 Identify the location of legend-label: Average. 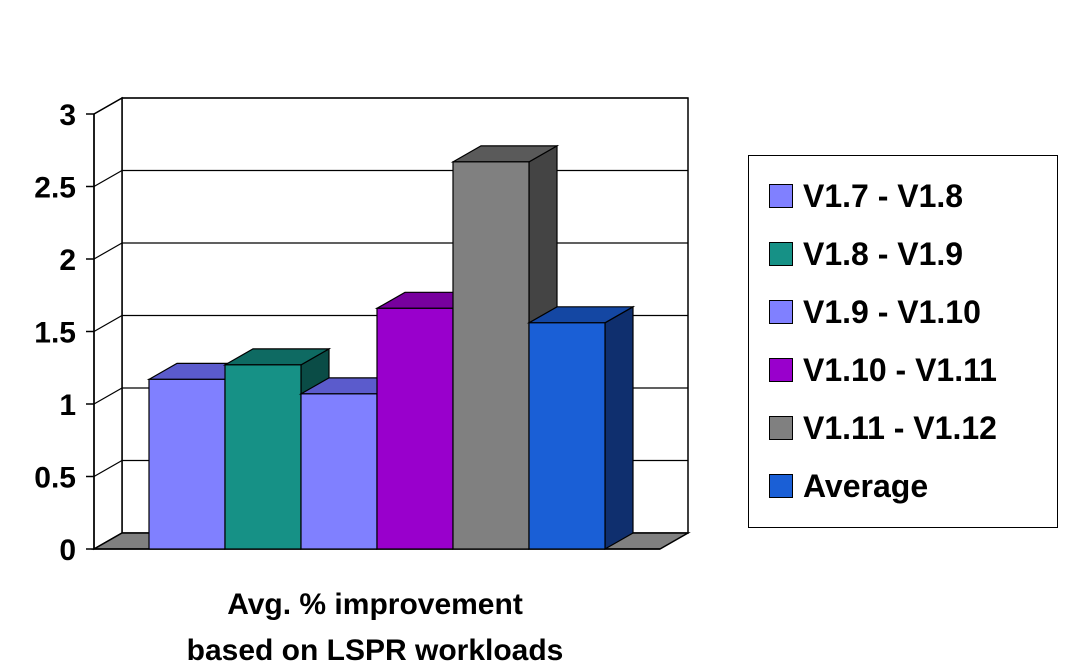
(866, 485).